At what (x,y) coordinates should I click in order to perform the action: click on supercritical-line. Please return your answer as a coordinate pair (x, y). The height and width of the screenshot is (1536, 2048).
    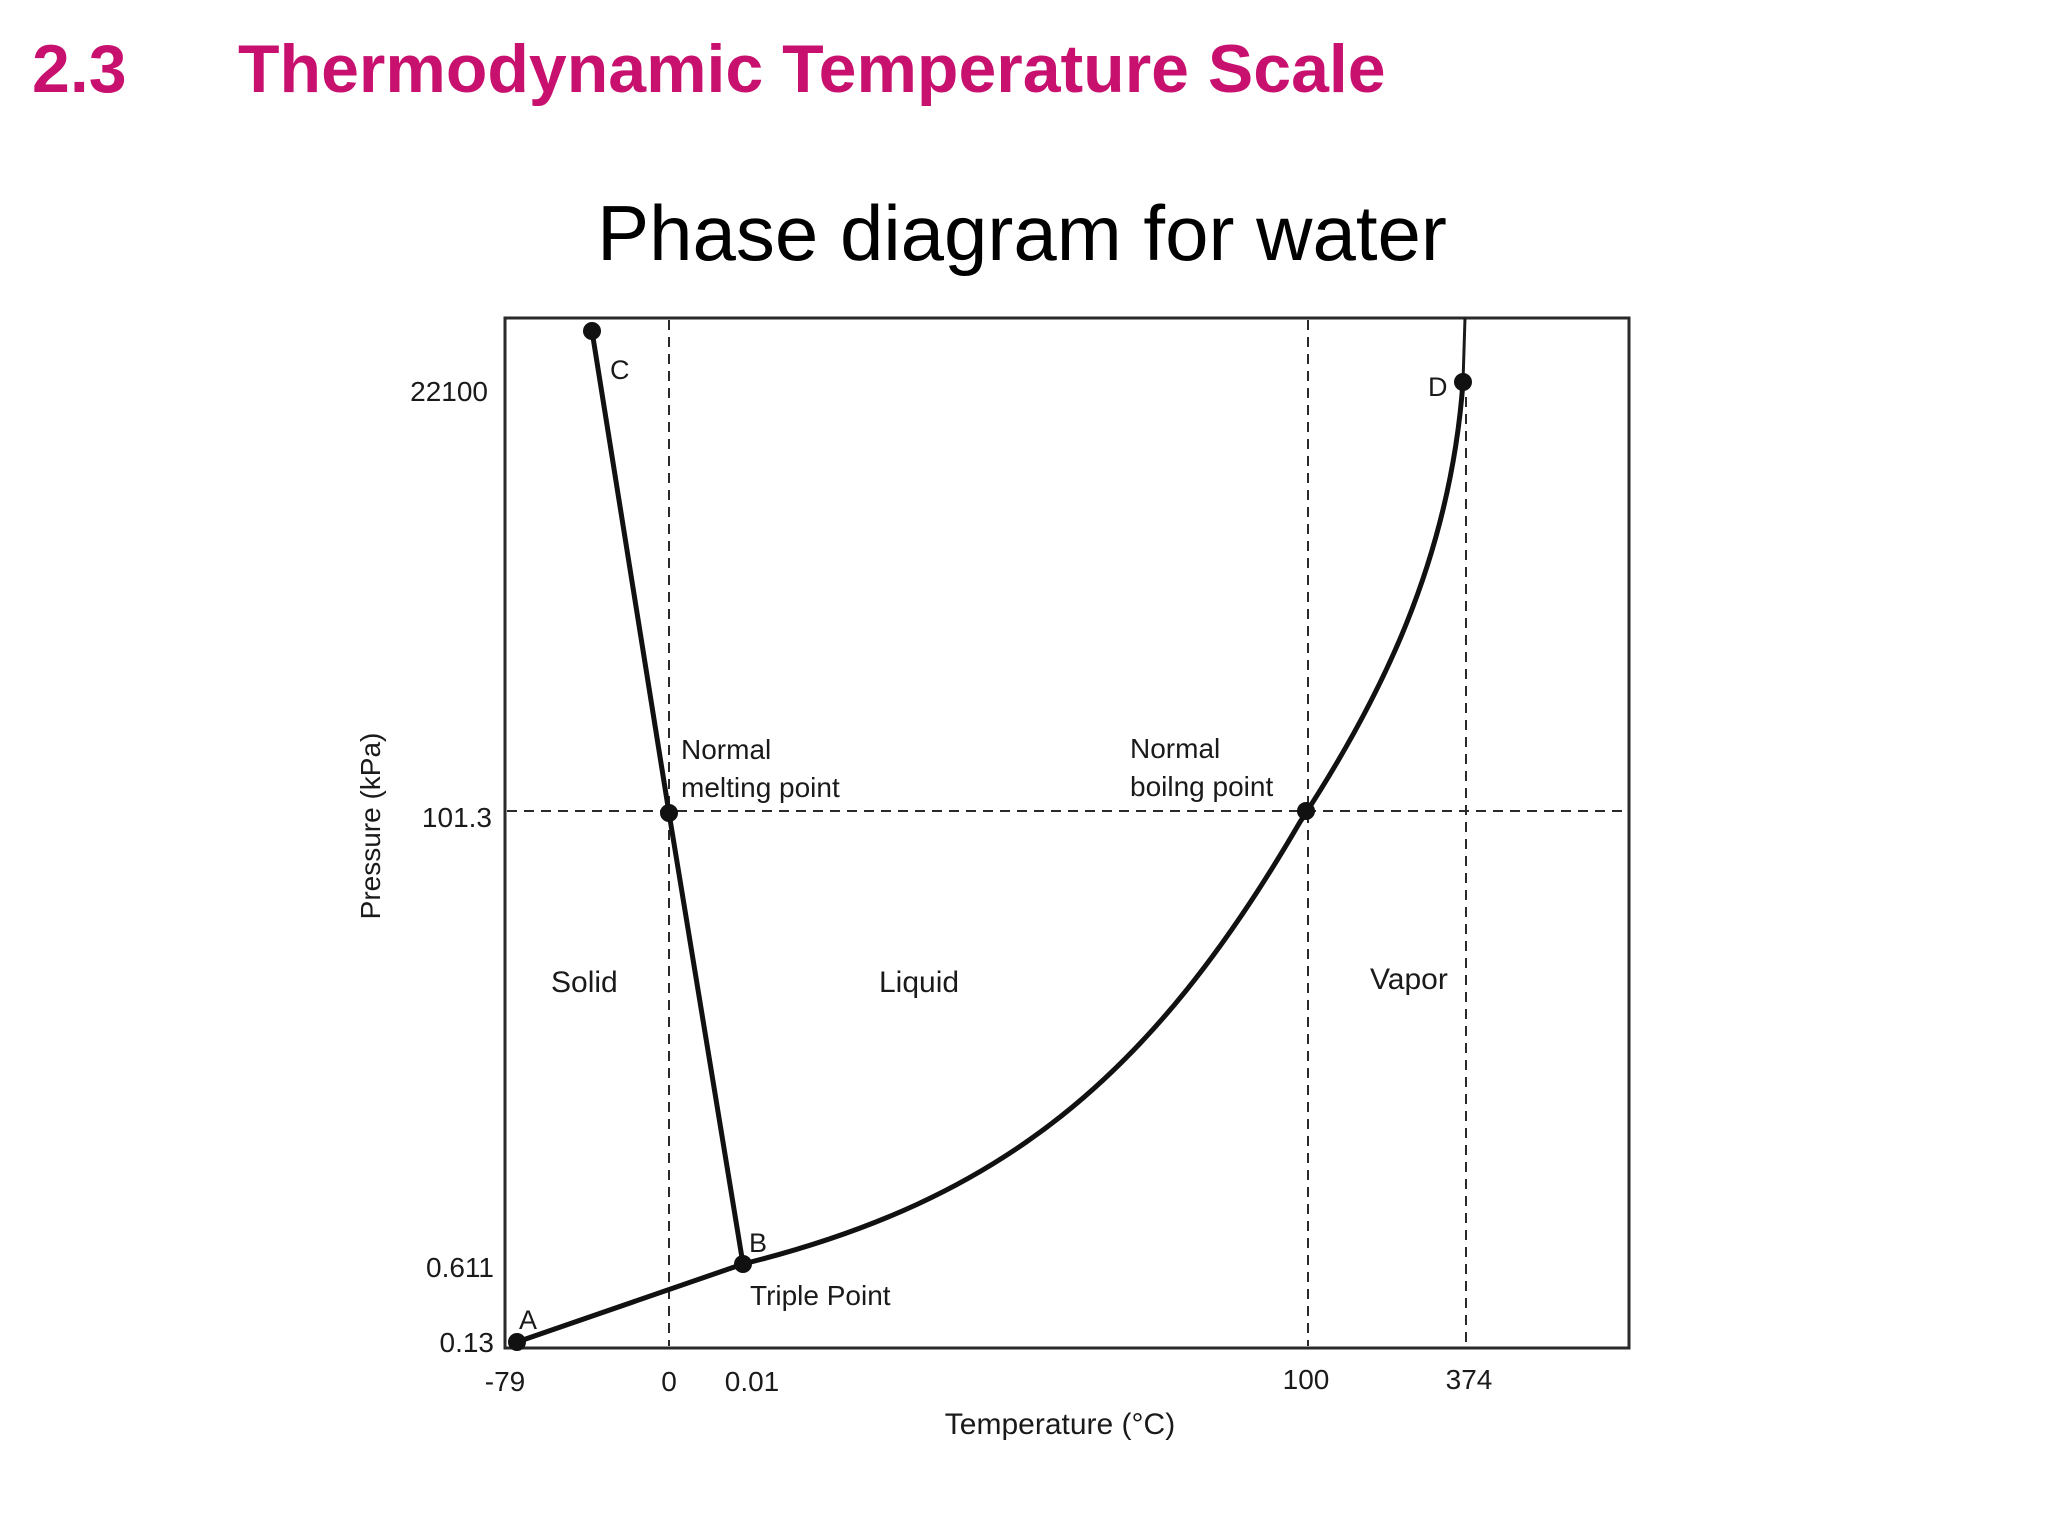
    Looking at the image, I should click on (1464, 350).